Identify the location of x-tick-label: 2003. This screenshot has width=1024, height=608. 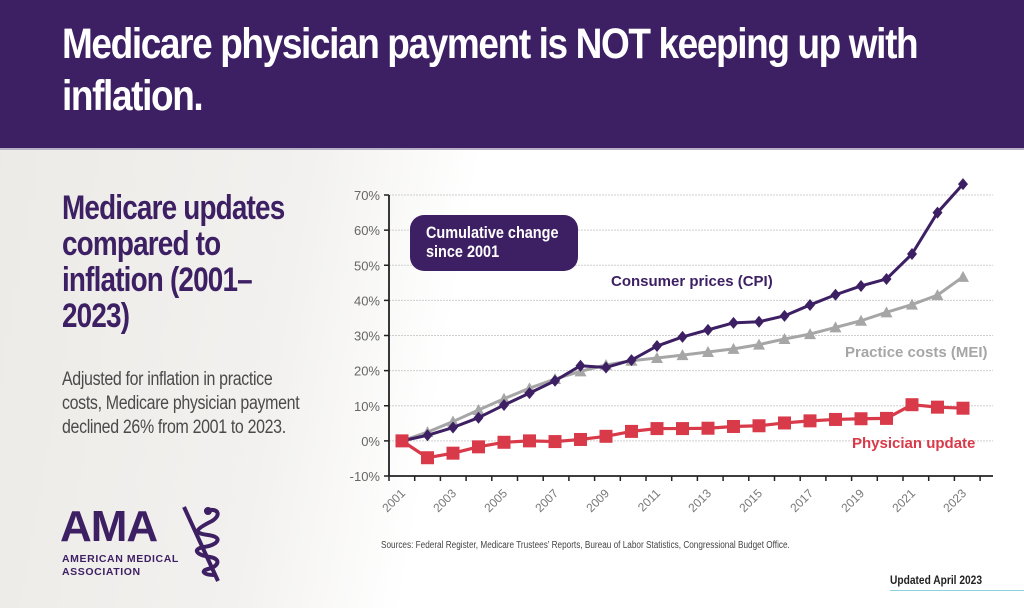
(444, 500).